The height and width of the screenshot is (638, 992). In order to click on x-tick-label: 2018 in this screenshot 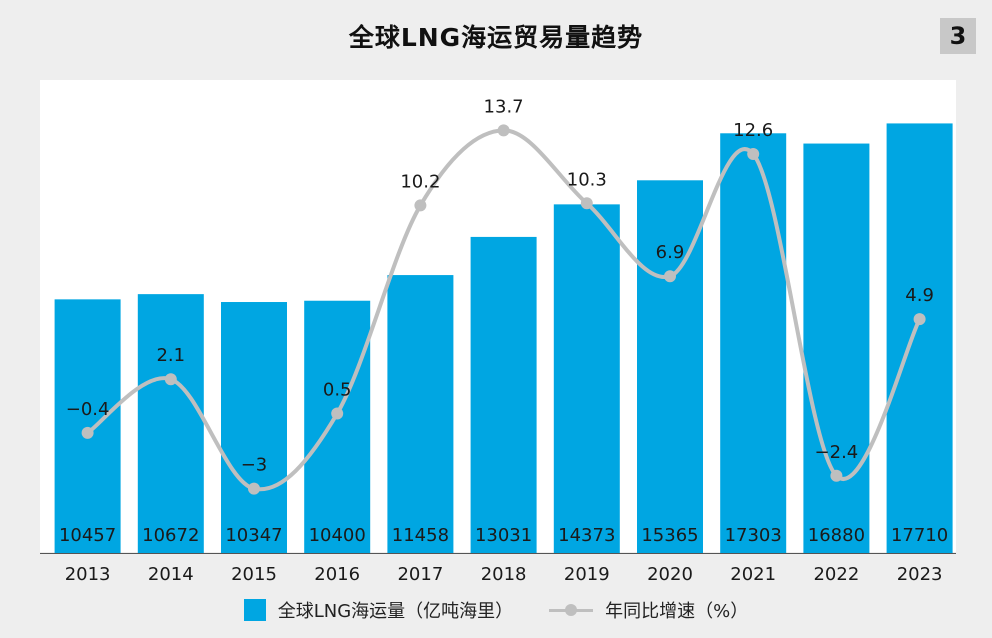, I will do `click(504, 574)`.